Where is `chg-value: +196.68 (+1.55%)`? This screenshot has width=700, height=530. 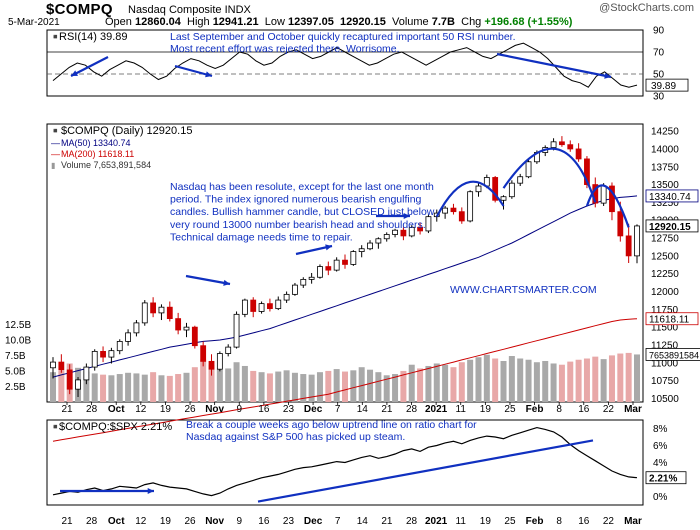
chg-value: +196.68 (+1.55%) is located at coordinates (528, 22).